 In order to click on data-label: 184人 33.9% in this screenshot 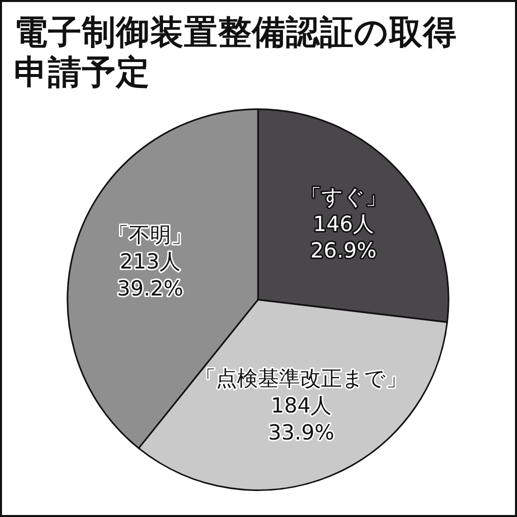, I will do `click(301, 419)`.